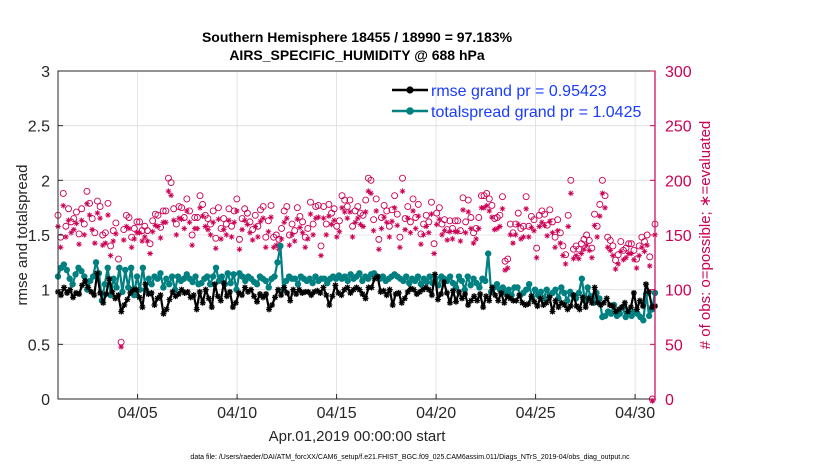 The image size is (830, 470). I want to click on y-left-tick-label: 2, so click(45, 181).